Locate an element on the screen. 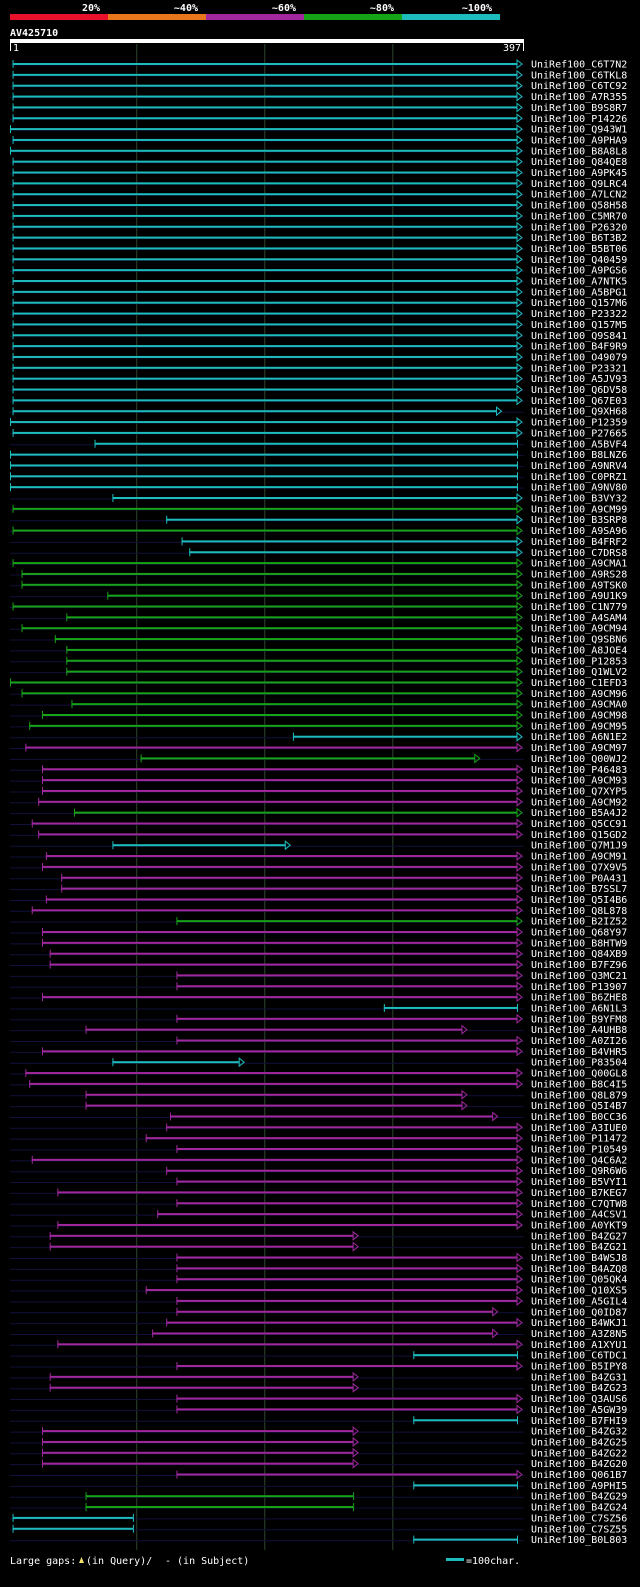  hit-row: UniRef100_A5JV93 is located at coordinates (318, 379).